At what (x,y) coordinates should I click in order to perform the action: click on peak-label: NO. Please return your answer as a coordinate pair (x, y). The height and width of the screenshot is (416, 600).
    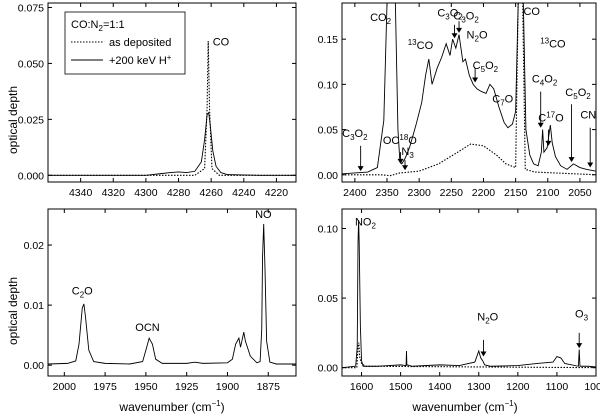
    Looking at the image, I should click on (263, 215).